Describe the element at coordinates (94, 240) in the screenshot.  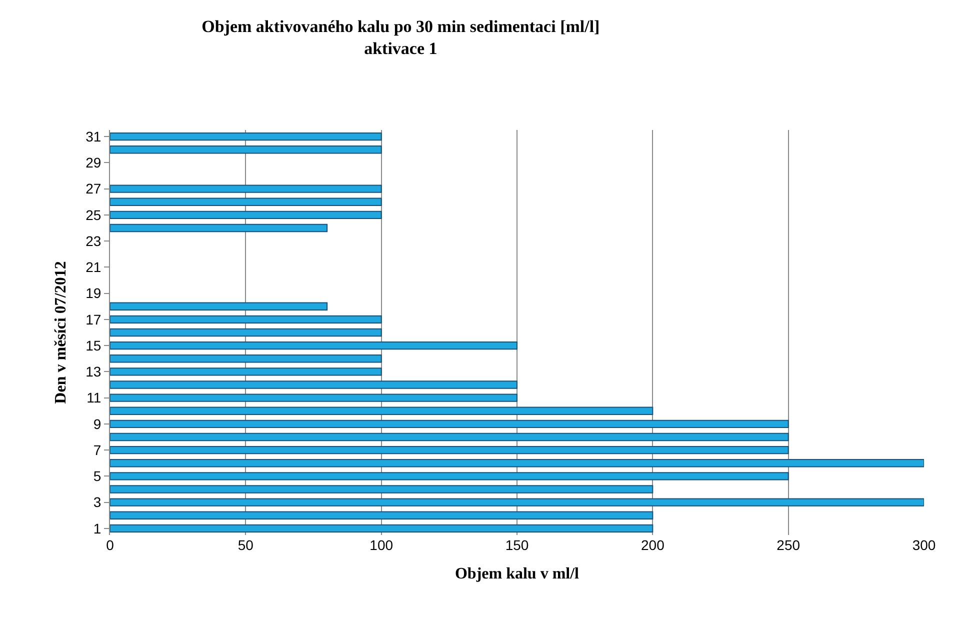
I see `y-tick-label: 23` at that location.